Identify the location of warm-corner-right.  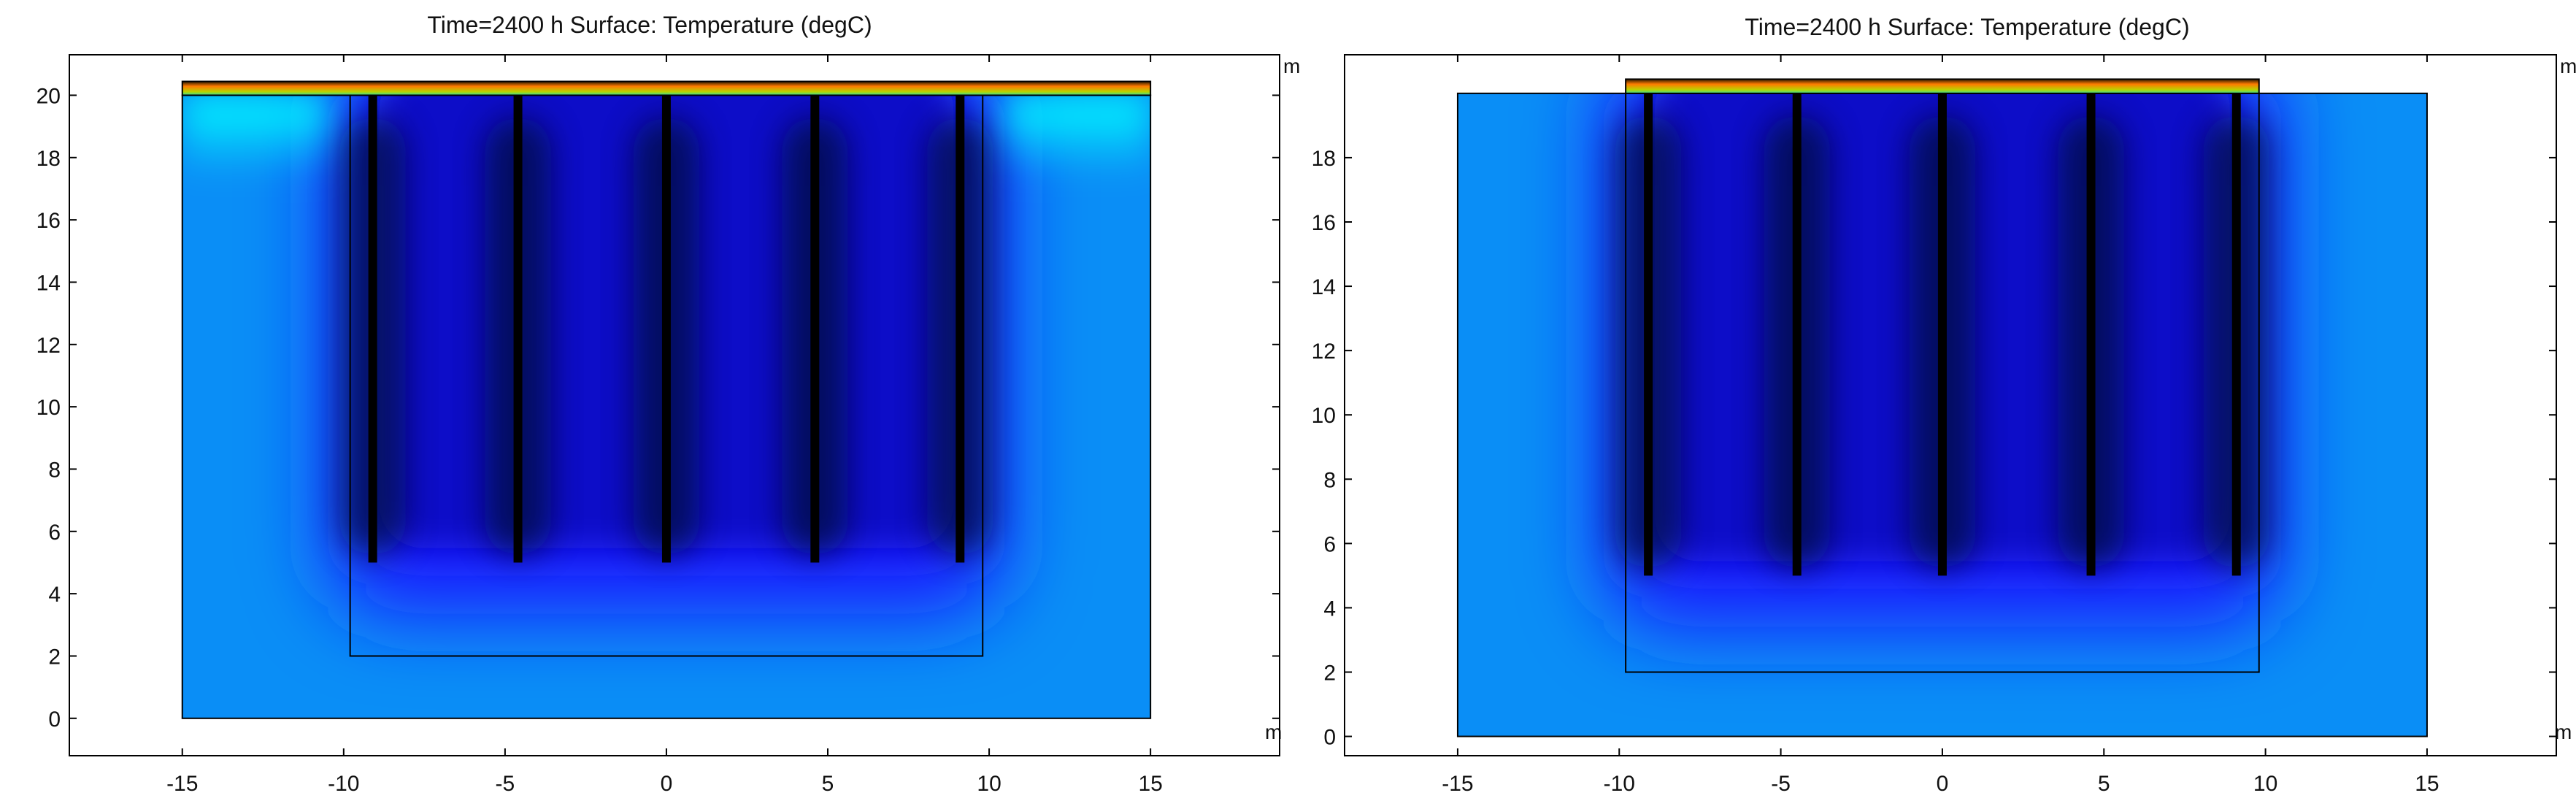
(1077, 135).